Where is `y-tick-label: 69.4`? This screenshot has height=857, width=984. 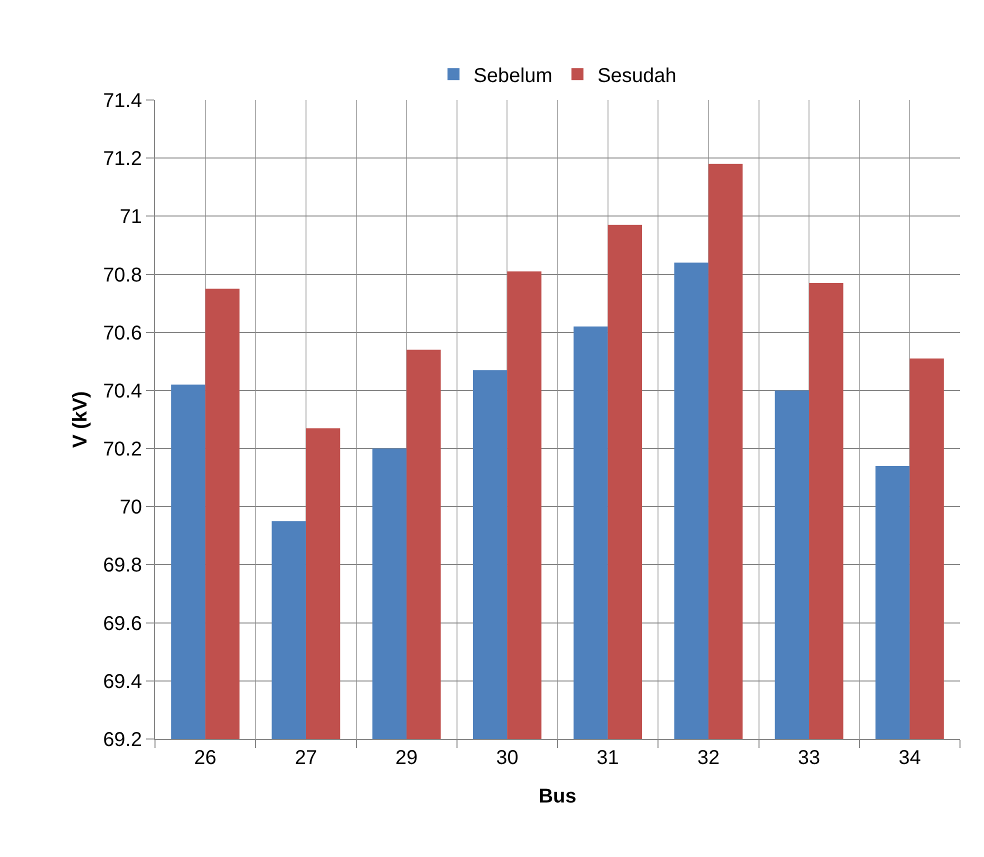 y-tick-label: 69.4 is located at coordinates (122, 681).